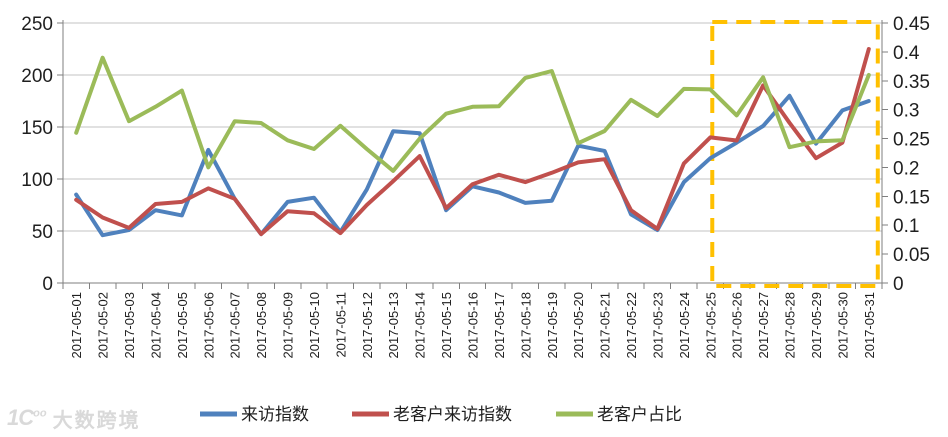 The height and width of the screenshot is (437, 948). I want to click on right-axis-label: 0.05, so click(911, 255).